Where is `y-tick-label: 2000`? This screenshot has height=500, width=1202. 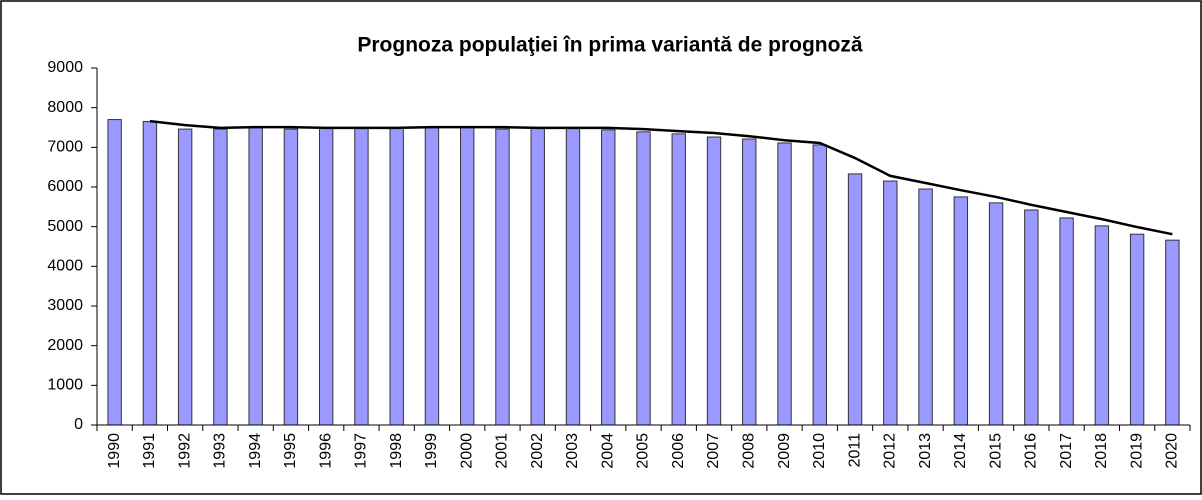 y-tick-label: 2000 is located at coordinates (65, 345).